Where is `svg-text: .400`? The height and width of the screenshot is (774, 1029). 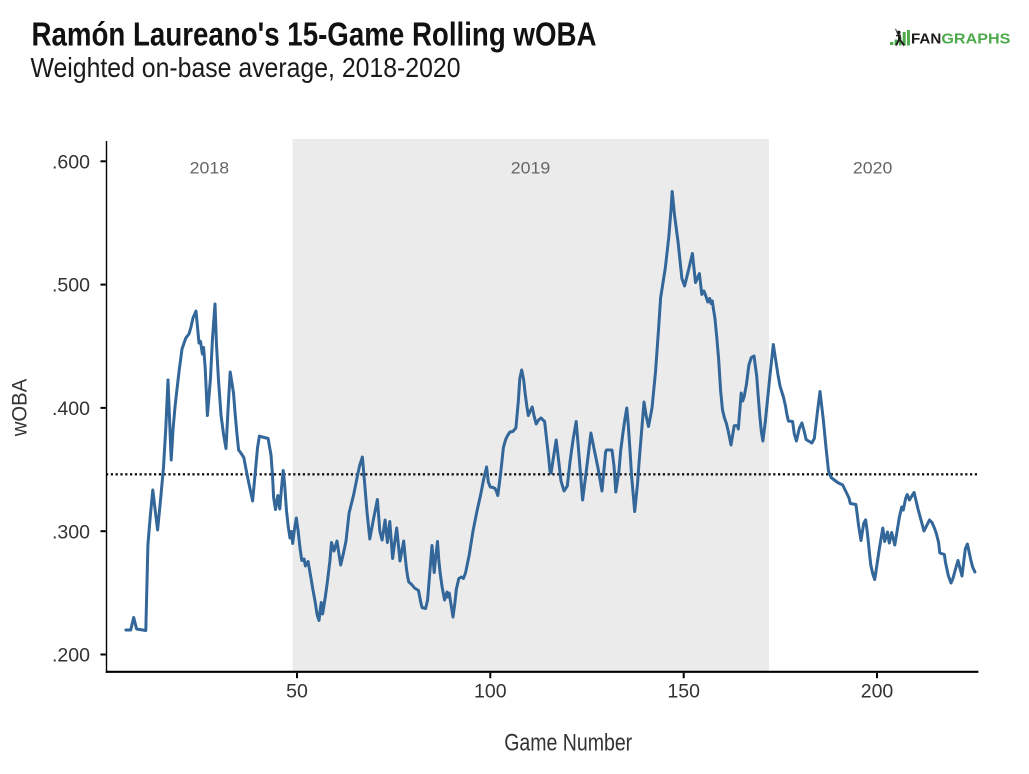 svg-text: .400 is located at coordinates (71, 409).